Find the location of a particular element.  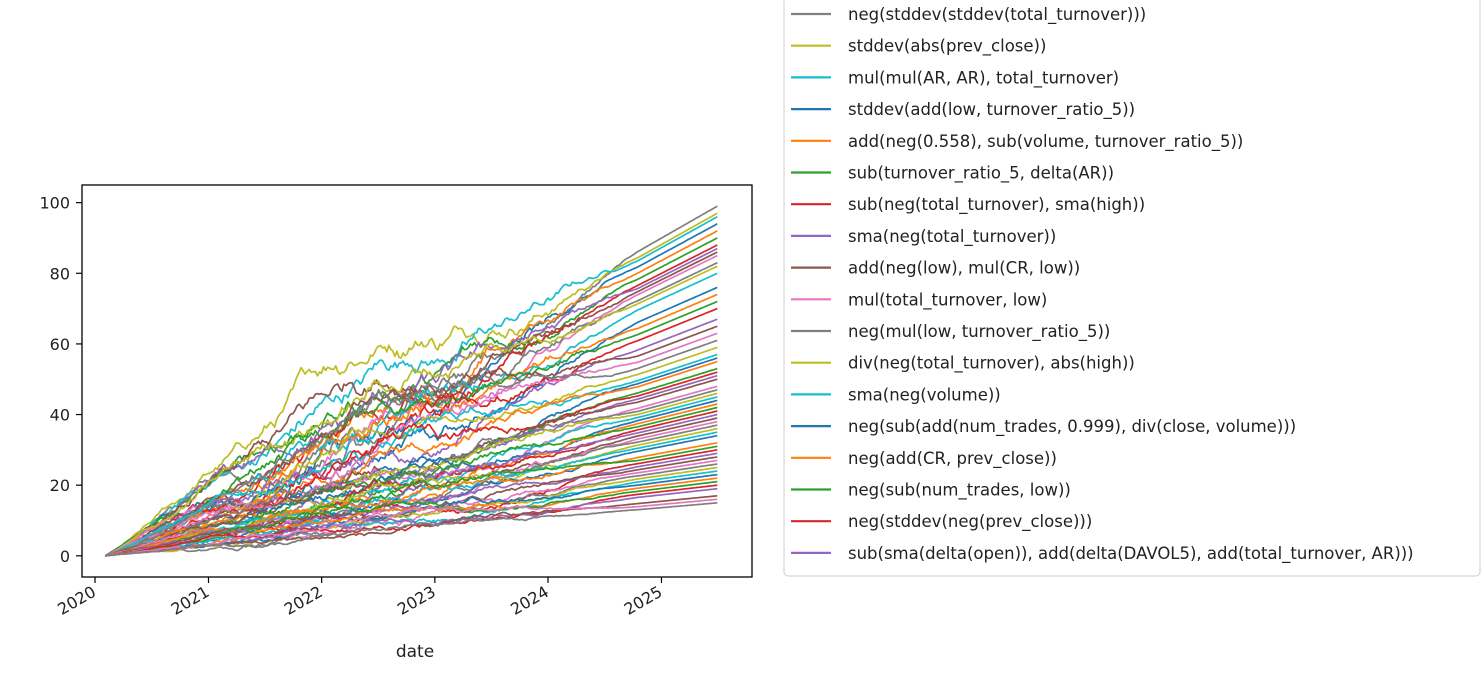

y-tick-label: 0 is located at coordinates (65, 556).